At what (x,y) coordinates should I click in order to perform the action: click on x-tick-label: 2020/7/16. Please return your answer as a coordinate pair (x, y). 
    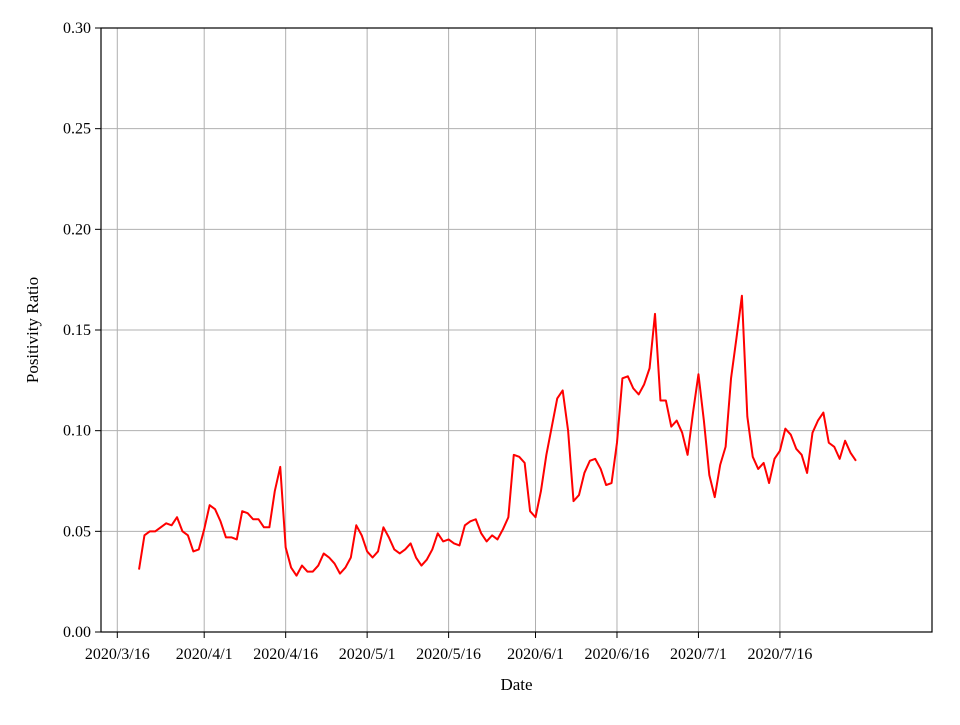
    Looking at the image, I should click on (779, 654).